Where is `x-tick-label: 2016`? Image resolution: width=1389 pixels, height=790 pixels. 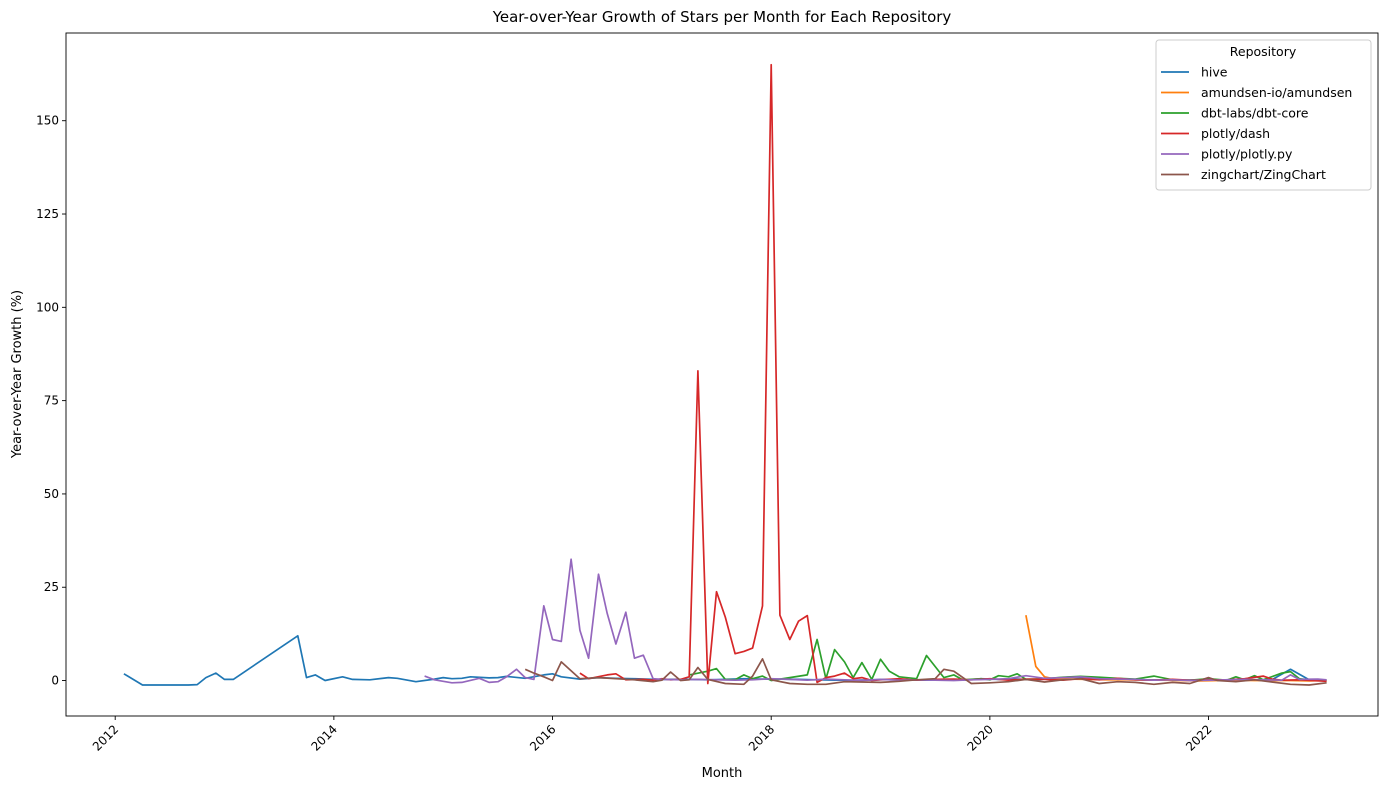
x-tick-label: 2016 is located at coordinates (542, 737).